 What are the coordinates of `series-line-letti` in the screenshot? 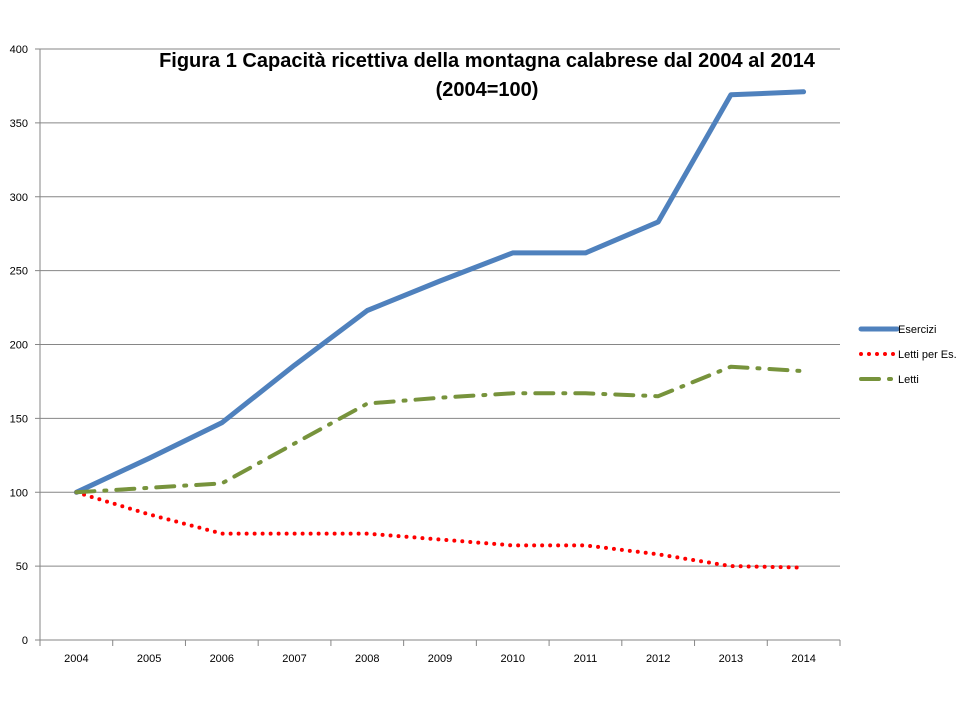 It's located at (440, 429).